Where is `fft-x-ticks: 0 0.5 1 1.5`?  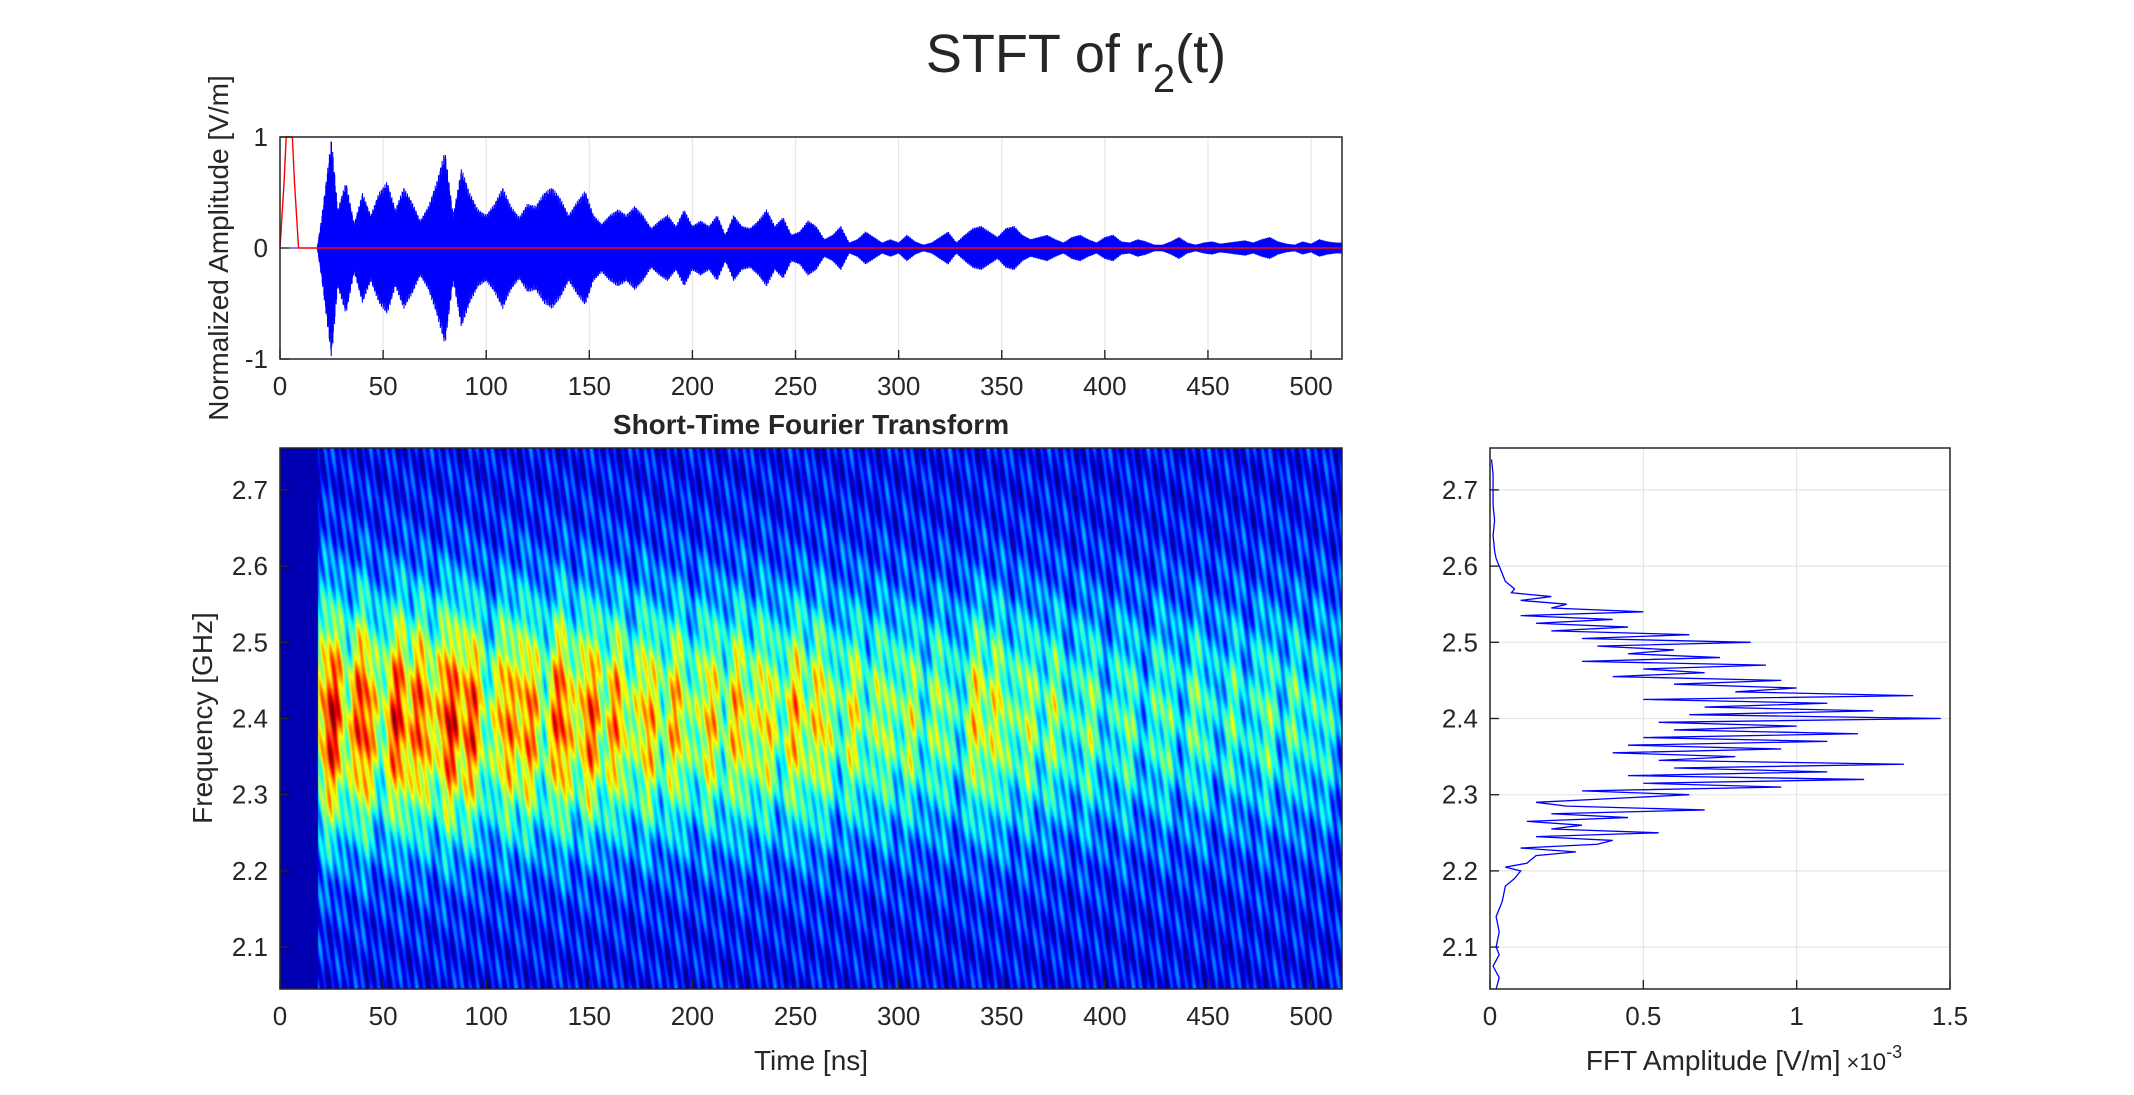 fft-x-ticks: 0 0.5 1 1.5 is located at coordinates (1725, 1005).